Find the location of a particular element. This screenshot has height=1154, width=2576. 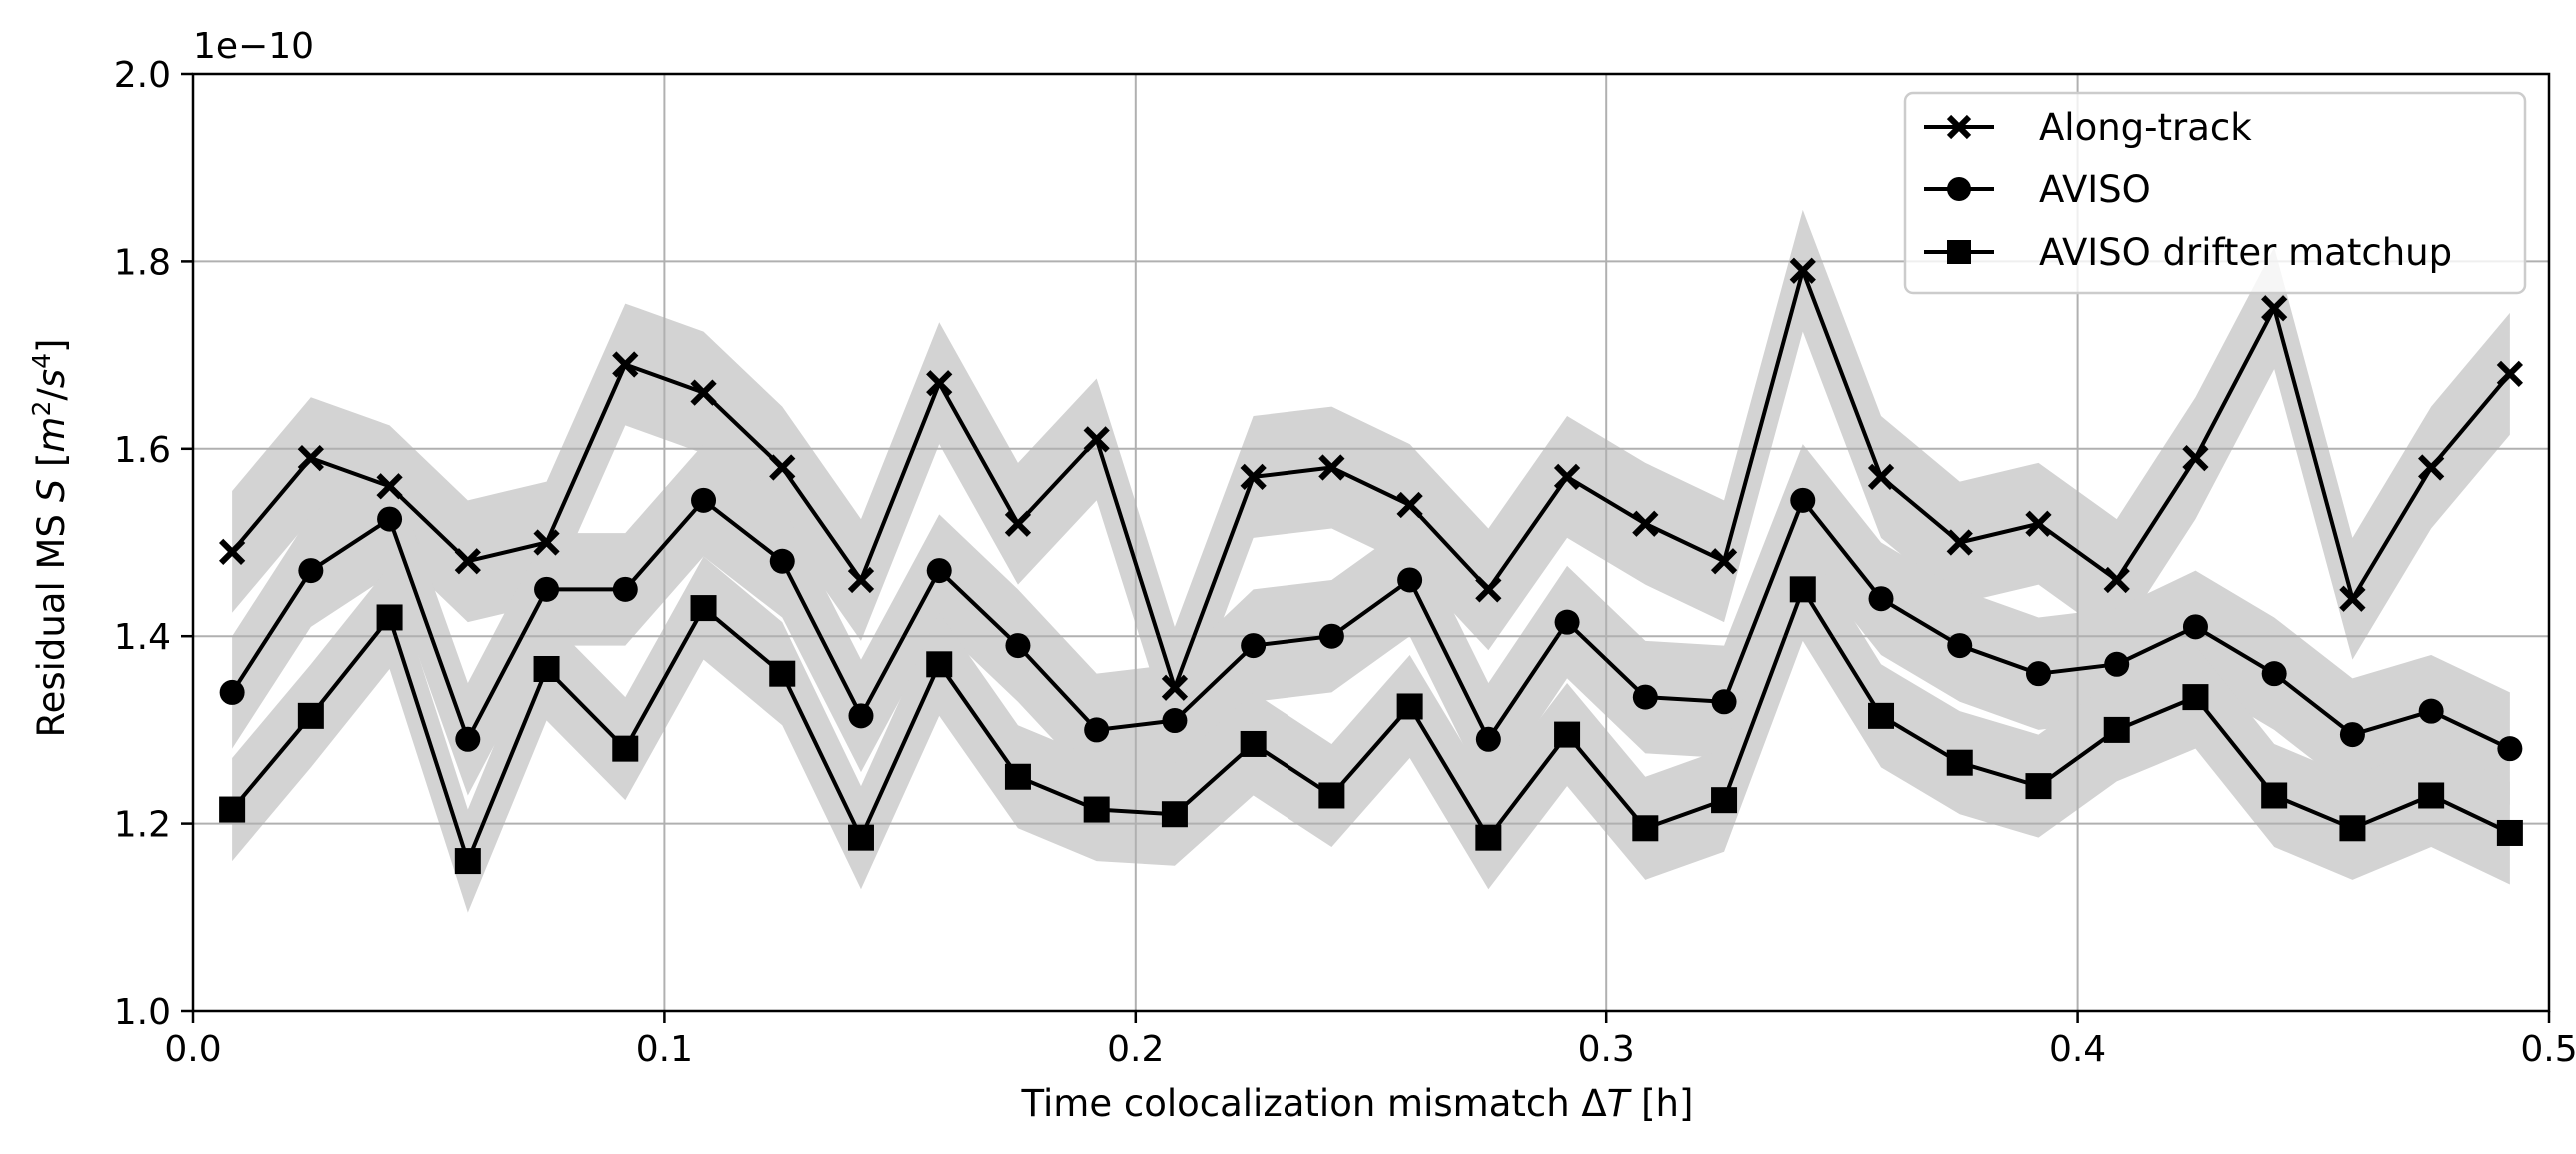

legend-label-aviso: AVISO is located at coordinates (2095, 189).